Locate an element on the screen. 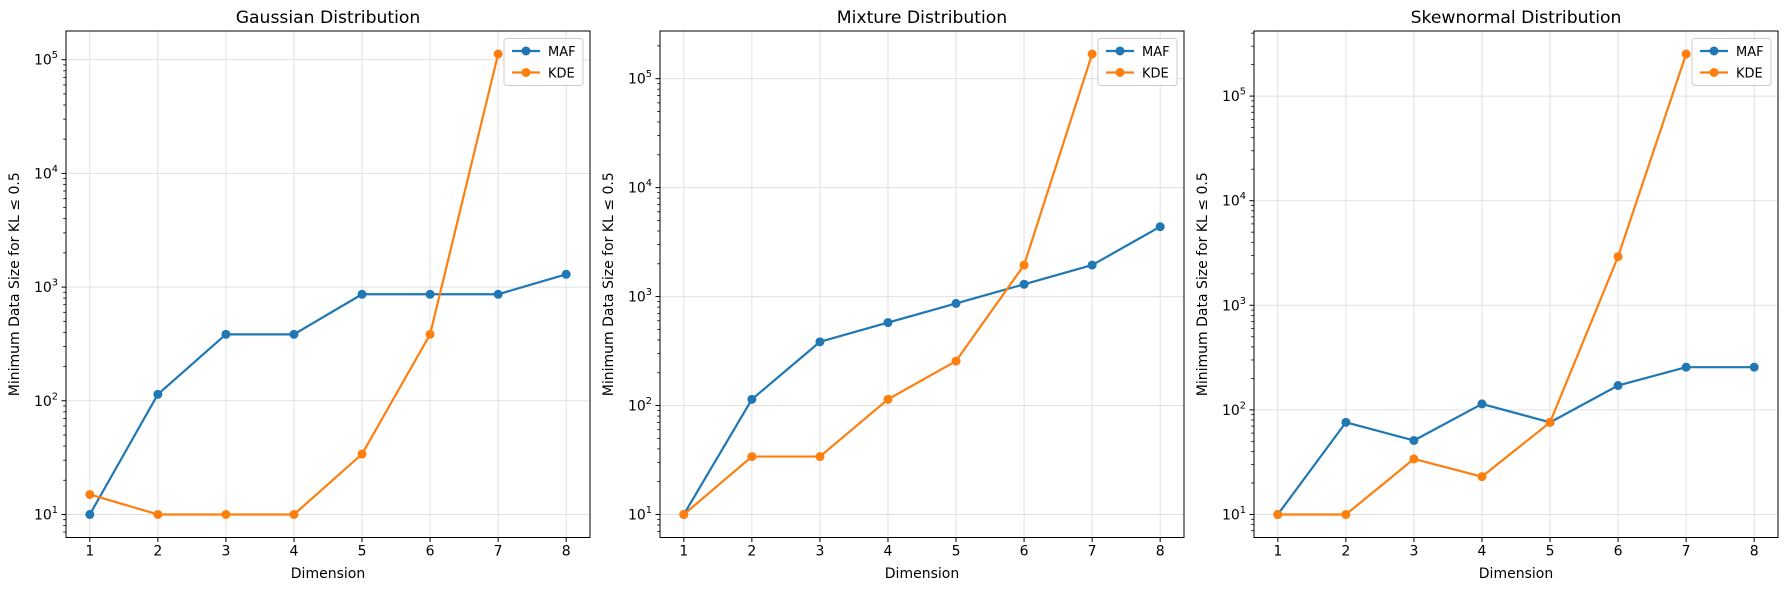 Image resolution: width=1789 pixels, height=594 pixels. y-tick-label: 10¹ is located at coordinates (640, 514).